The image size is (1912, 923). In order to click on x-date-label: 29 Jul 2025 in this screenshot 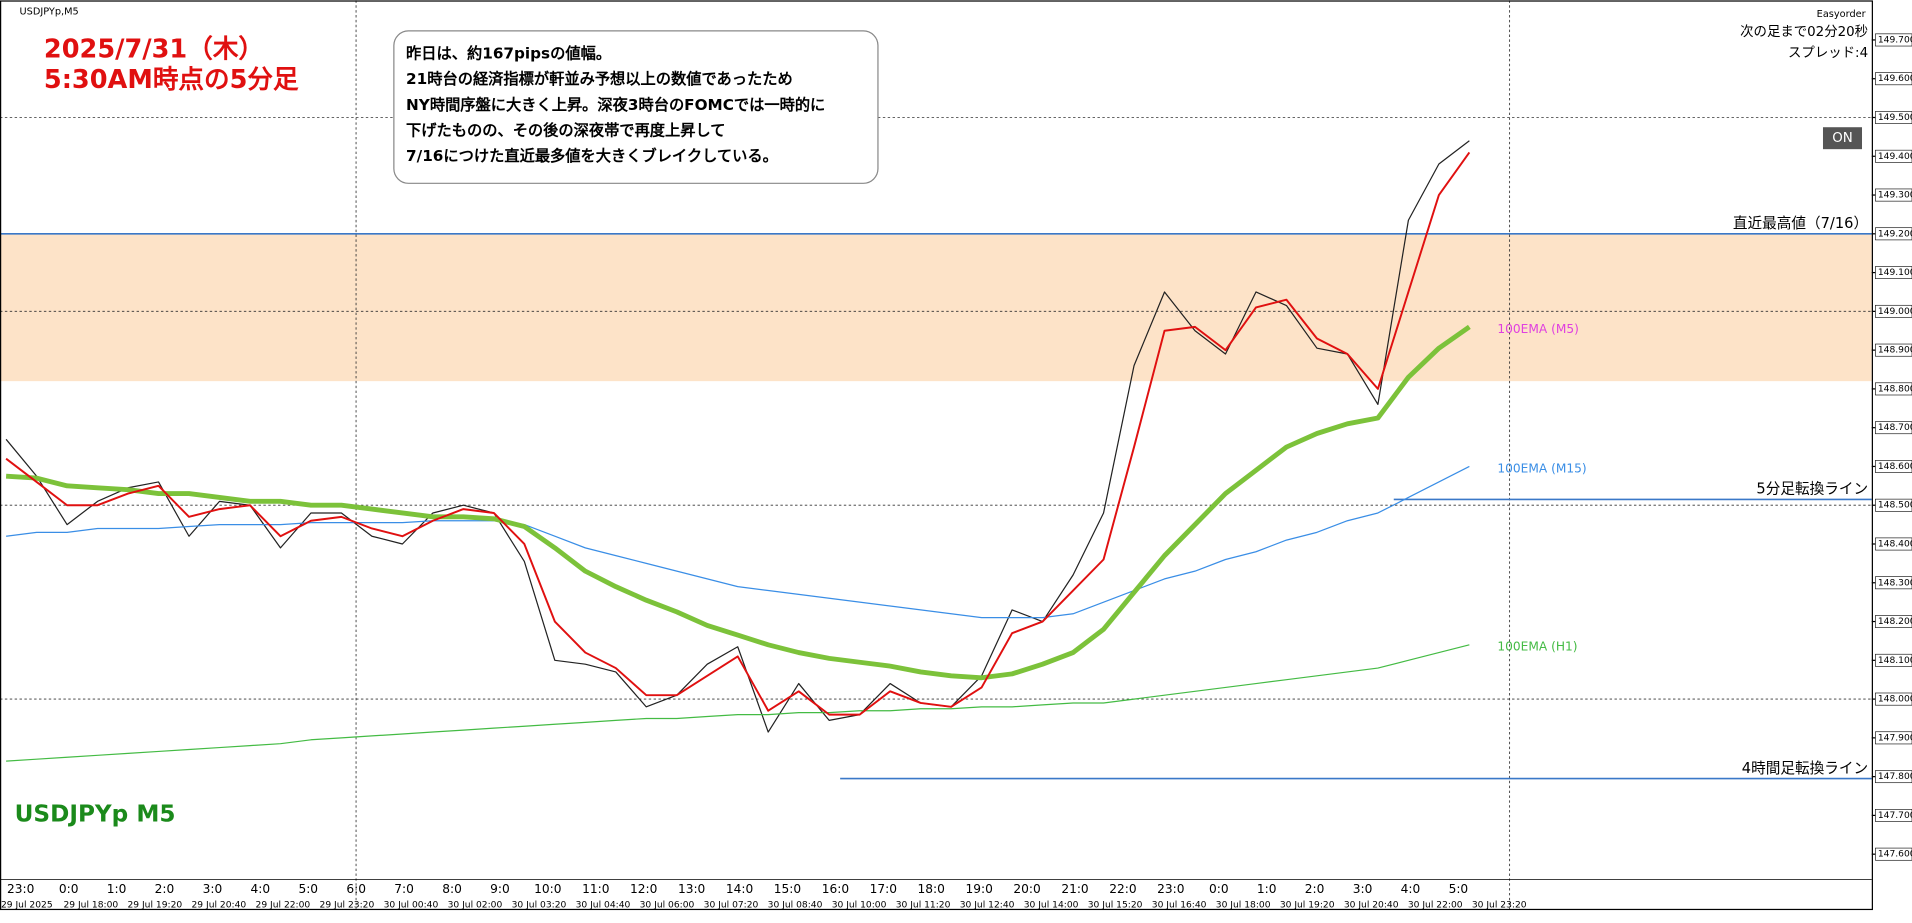, I will do `click(27, 906)`.